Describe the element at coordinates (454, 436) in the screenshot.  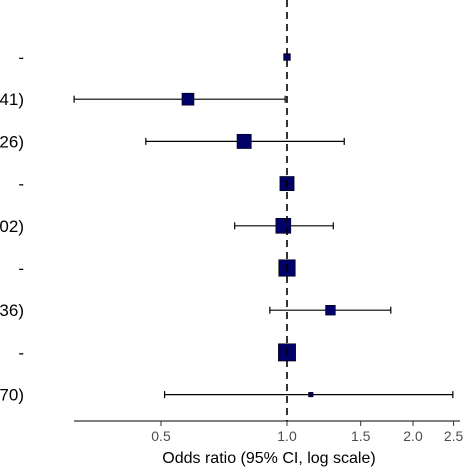
I see `x-tick-label: 2.5` at that location.